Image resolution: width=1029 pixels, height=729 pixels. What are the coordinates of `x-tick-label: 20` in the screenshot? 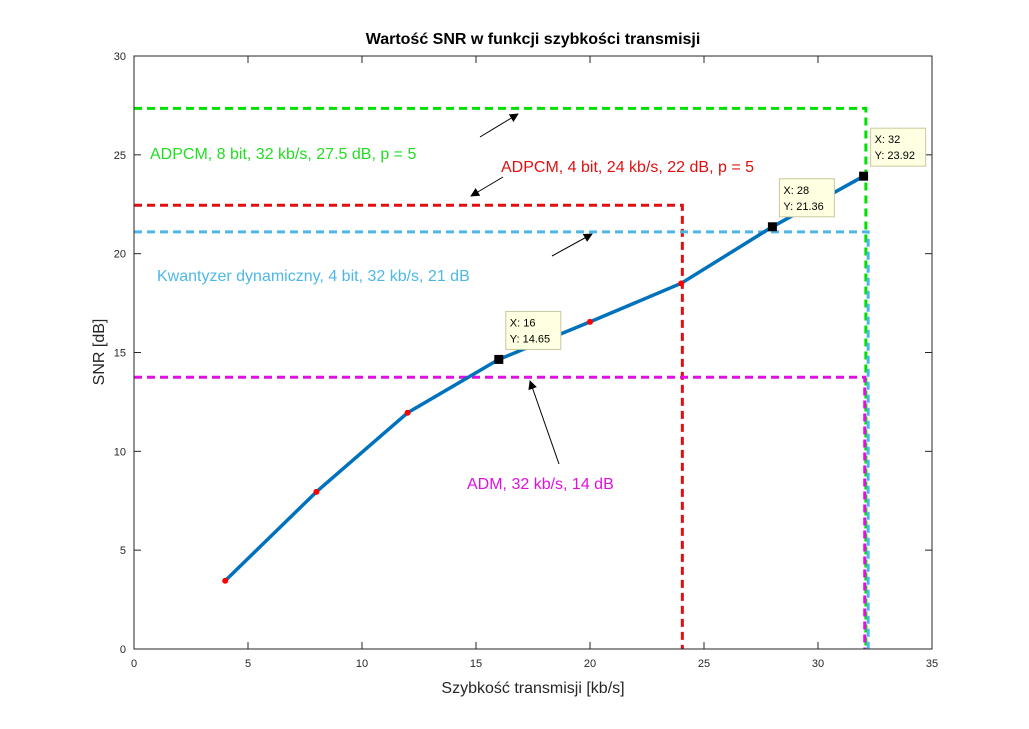 It's located at (590, 664).